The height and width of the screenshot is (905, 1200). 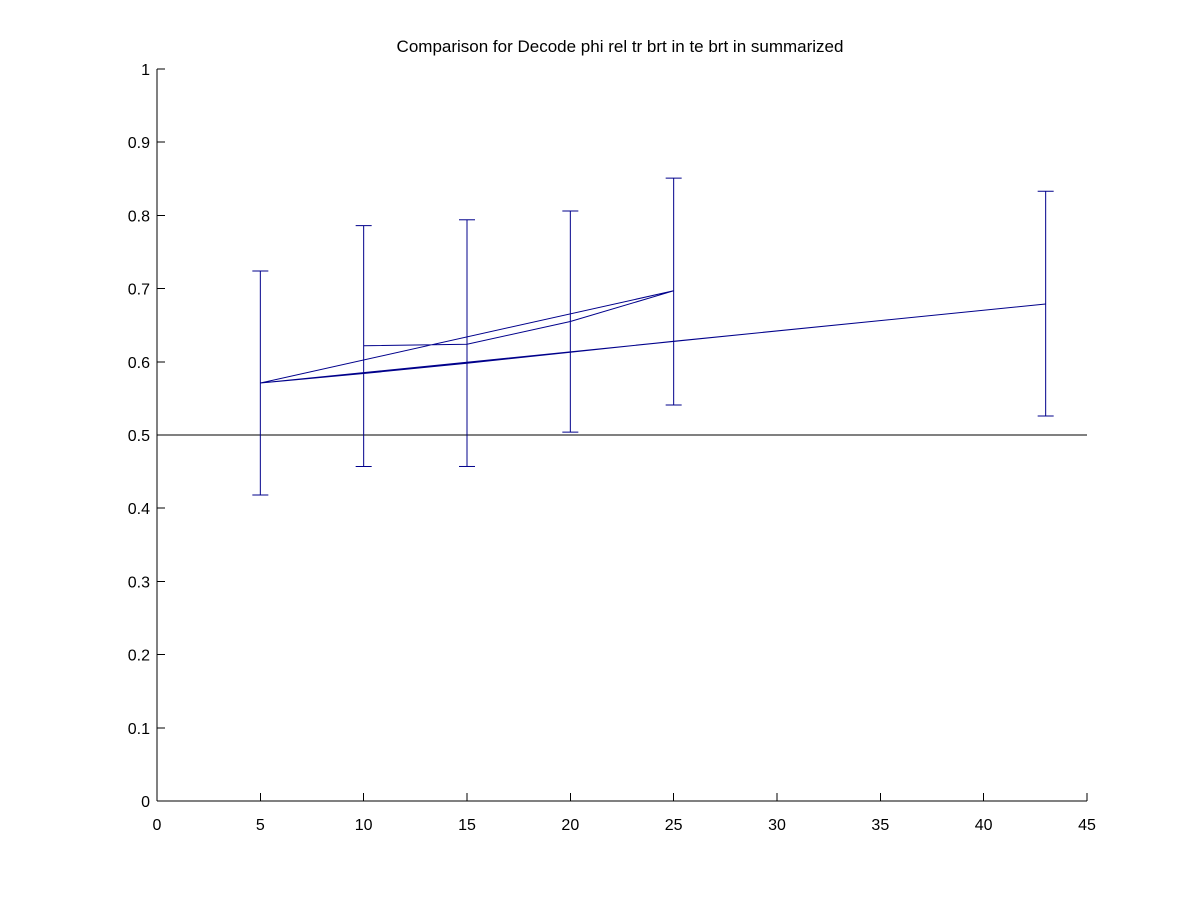 I want to click on x-tick-label: 0, so click(x=157, y=825).